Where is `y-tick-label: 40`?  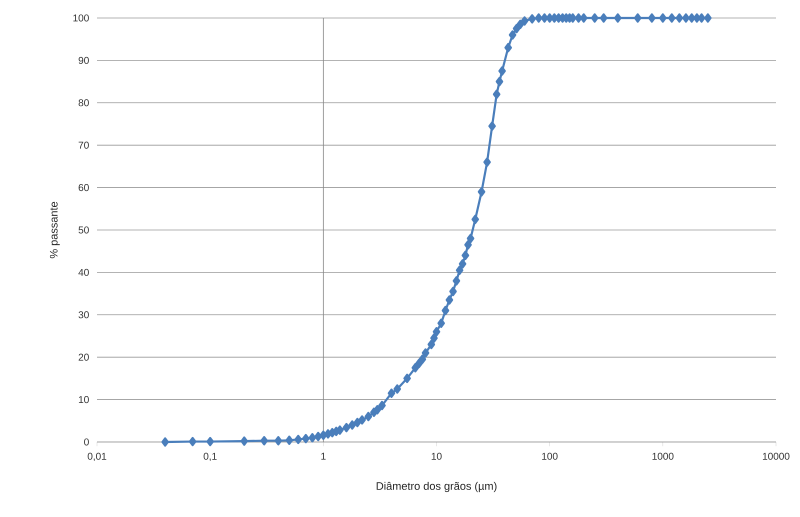
y-tick-label: 40 is located at coordinates (83, 272).